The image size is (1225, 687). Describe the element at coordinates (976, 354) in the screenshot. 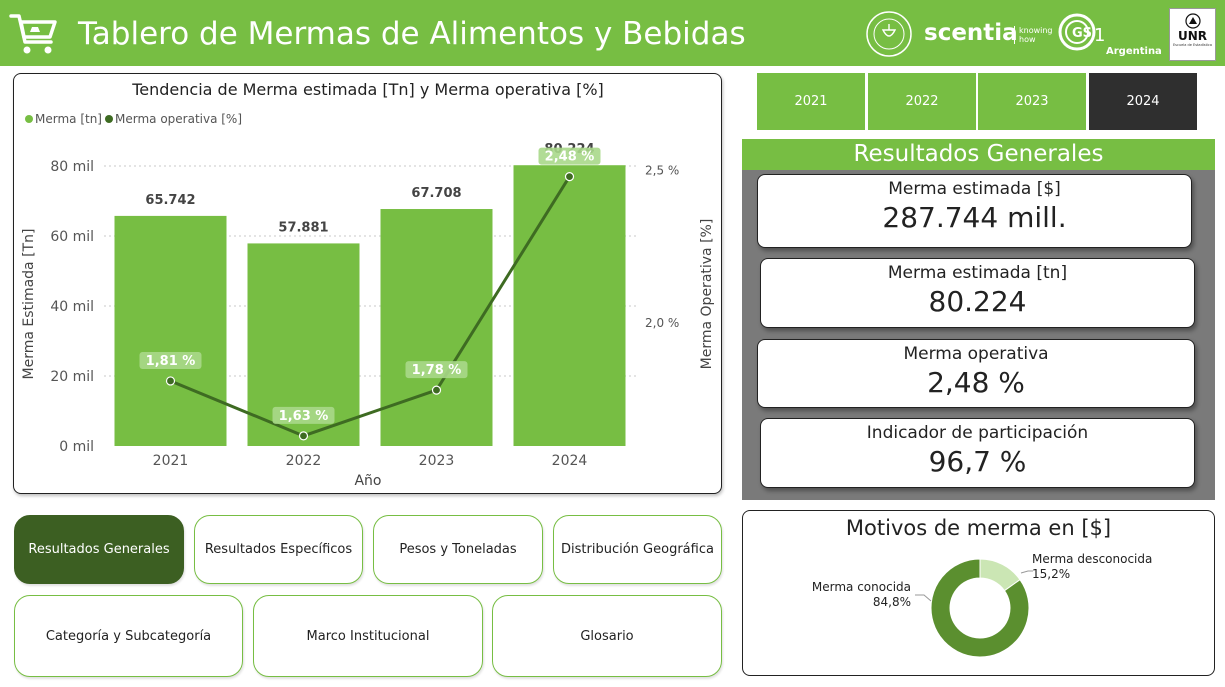

I see `kpi-label: Merma operativa` at that location.